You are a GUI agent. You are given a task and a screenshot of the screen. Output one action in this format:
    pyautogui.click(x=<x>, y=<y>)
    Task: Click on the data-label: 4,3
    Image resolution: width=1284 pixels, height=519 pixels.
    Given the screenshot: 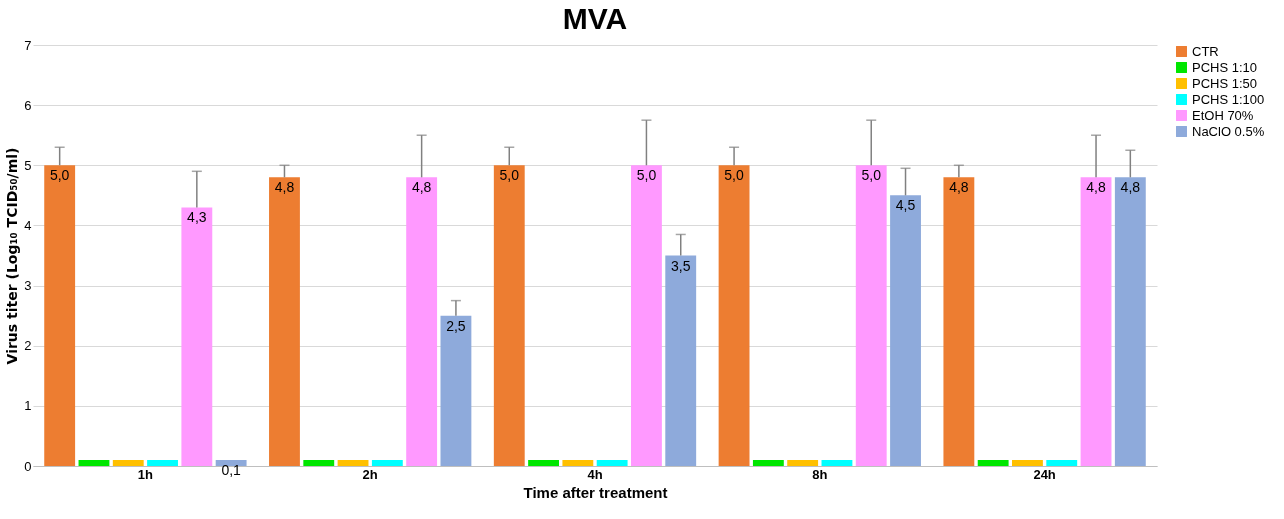 What is the action you would take?
    pyautogui.click(x=197, y=217)
    